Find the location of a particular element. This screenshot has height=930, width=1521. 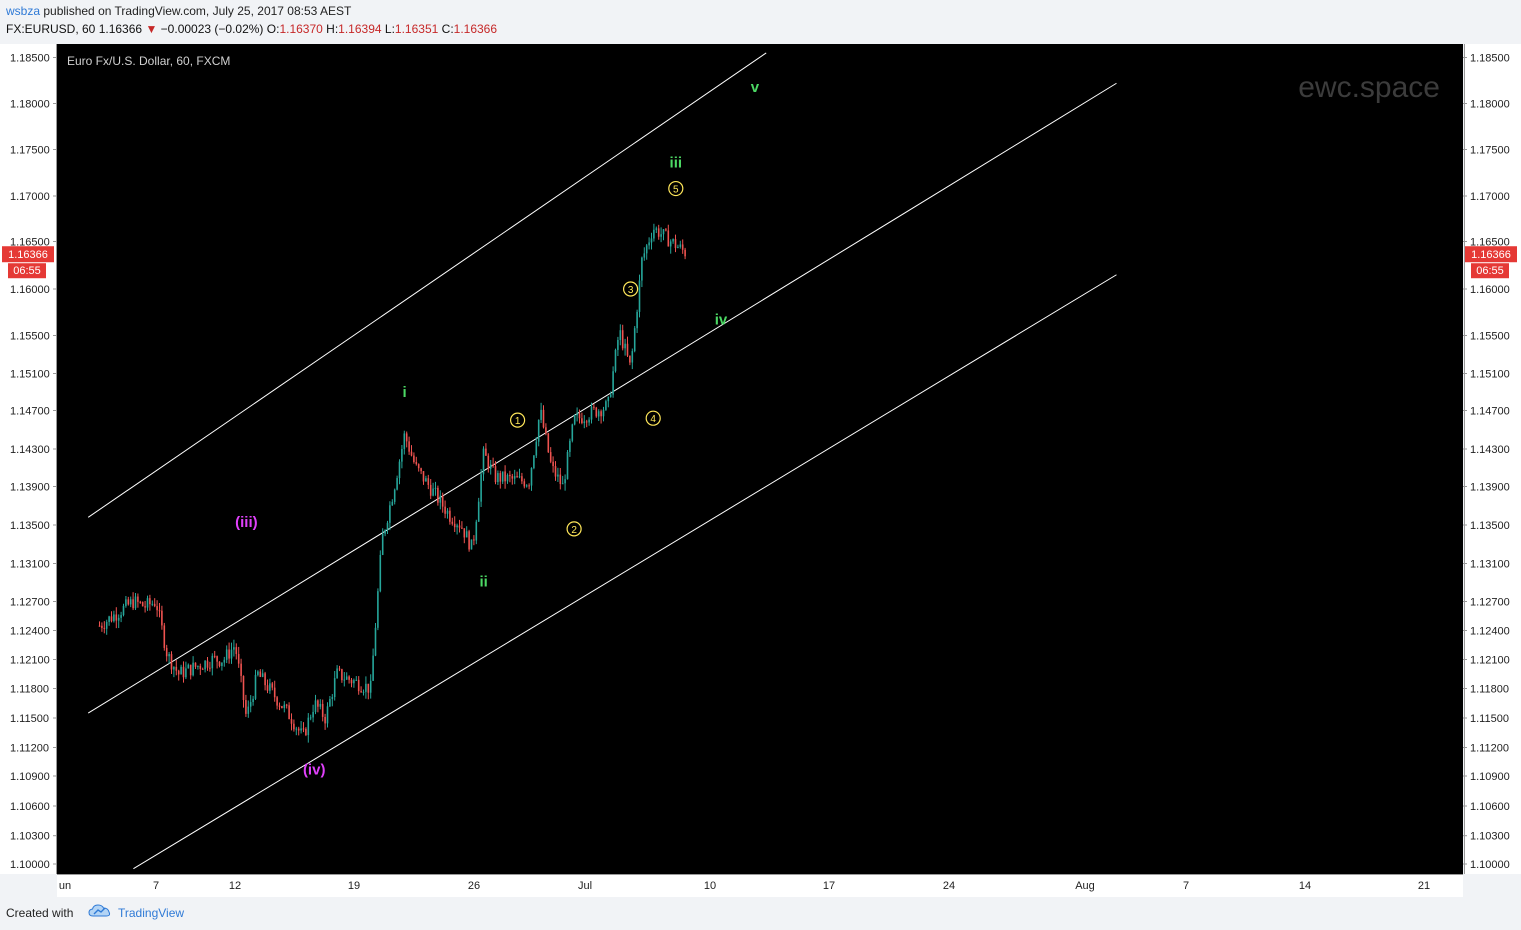

y-tick-label-left: 1.14700 is located at coordinates (30, 412).